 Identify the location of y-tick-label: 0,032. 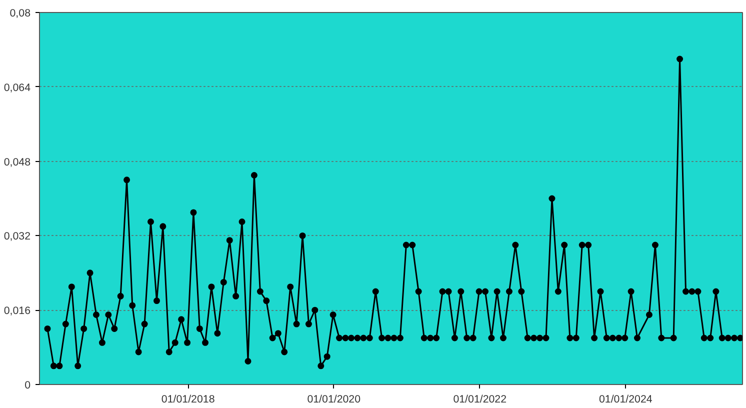
(17, 236).